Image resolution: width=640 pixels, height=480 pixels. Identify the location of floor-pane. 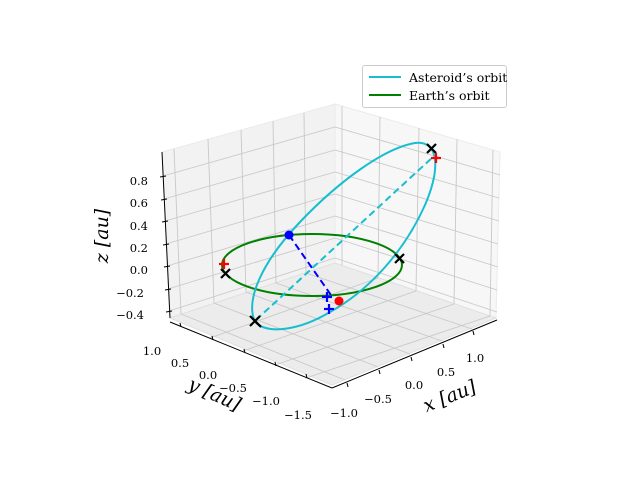
(333, 324).